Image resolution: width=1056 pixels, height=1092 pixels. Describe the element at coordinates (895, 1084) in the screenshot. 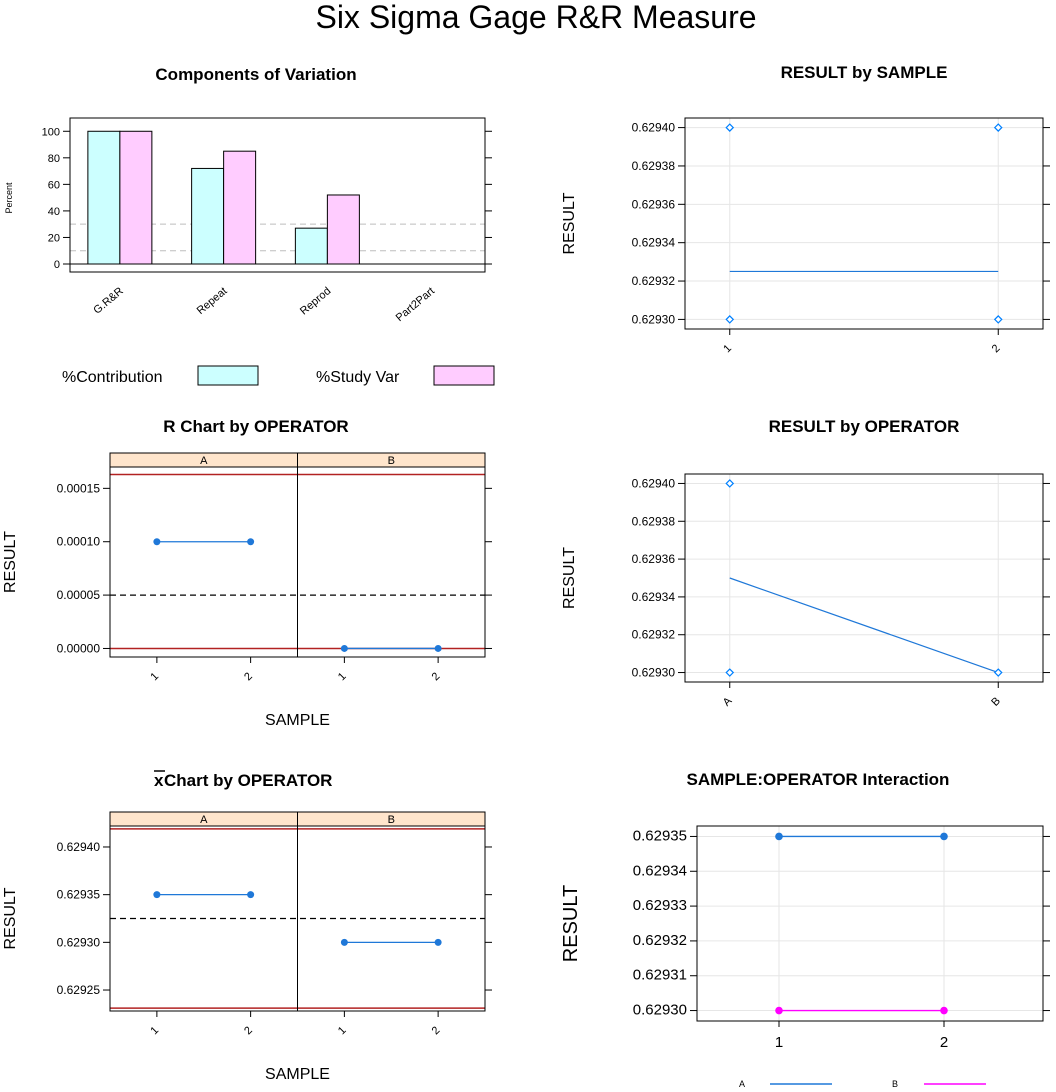

I see `legend-label: B` at that location.